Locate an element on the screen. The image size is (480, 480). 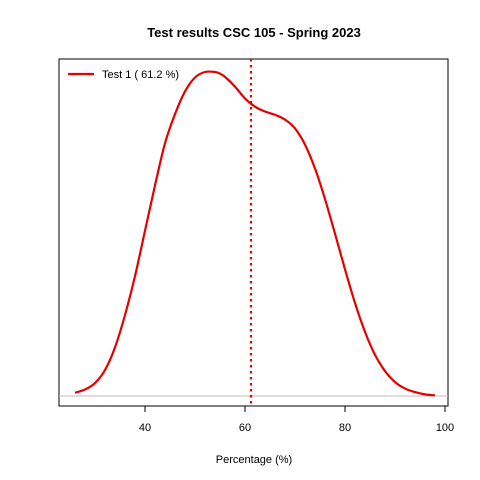
x-tick-label-100: 100 is located at coordinates (445, 428).